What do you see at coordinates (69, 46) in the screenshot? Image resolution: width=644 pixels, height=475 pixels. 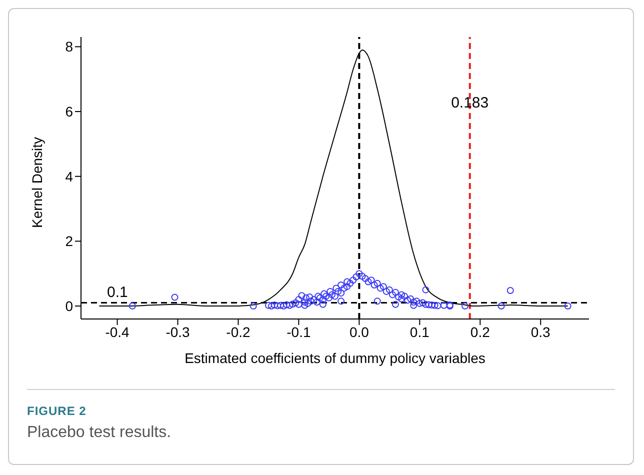 I see `y-tick-label: 8` at bounding box center [69, 46].